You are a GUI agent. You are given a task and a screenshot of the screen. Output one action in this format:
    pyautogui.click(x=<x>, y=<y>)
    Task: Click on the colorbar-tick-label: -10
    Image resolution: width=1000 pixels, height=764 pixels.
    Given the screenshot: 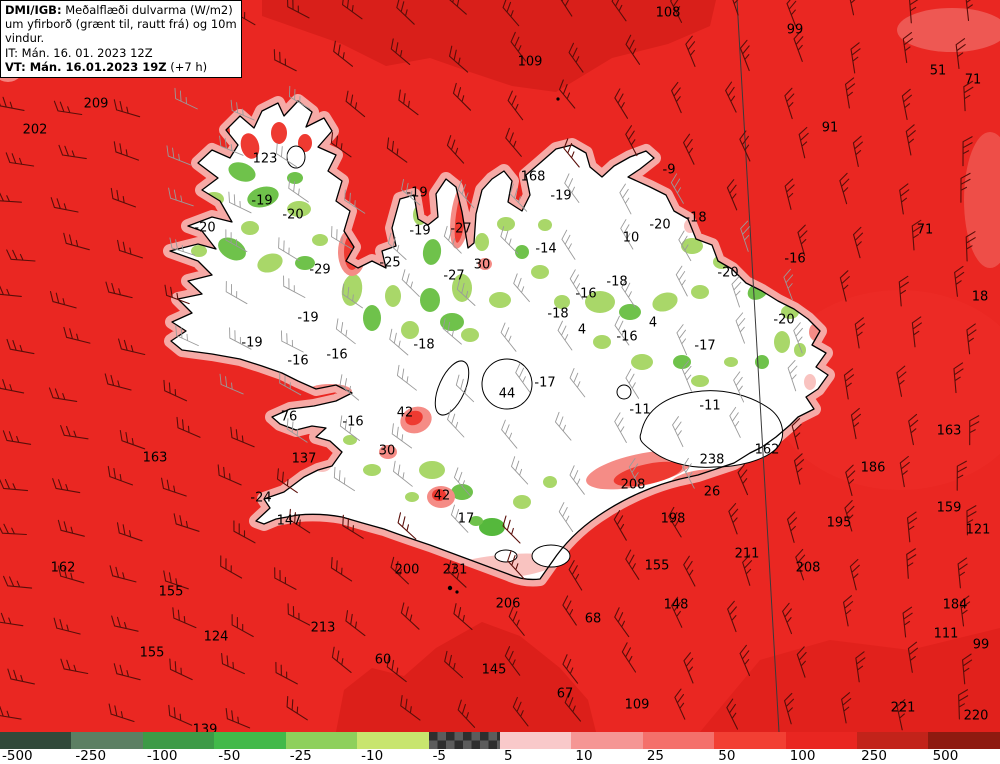 What is the action you would take?
    pyautogui.click(x=372, y=756)
    